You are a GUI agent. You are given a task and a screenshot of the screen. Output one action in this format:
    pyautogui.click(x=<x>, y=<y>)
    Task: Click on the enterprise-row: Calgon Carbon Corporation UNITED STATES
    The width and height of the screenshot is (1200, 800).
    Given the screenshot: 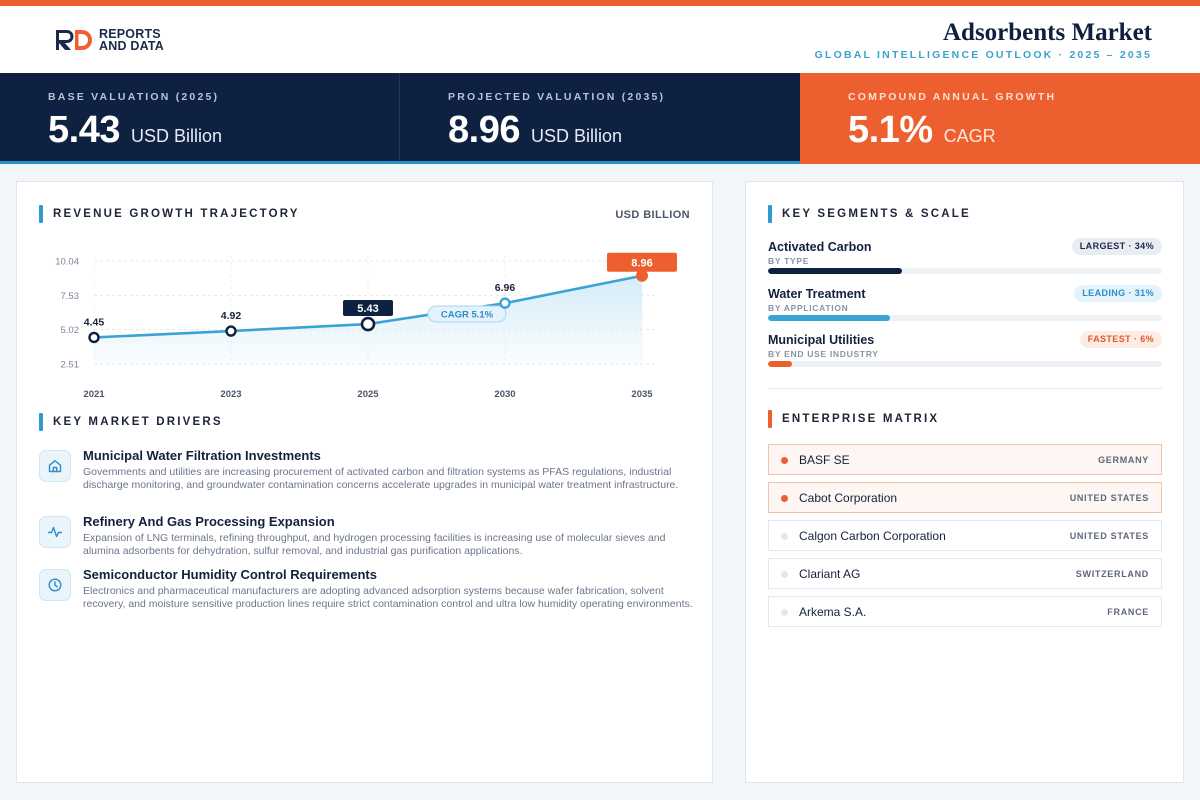 What is the action you would take?
    pyautogui.click(x=965, y=535)
    